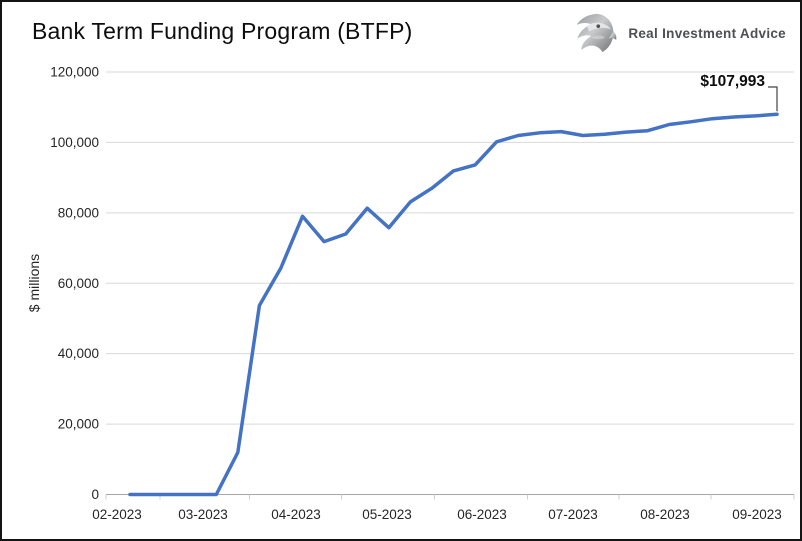  I want to click on x-axis-tick-label: 06-2023, so click(482, 514).